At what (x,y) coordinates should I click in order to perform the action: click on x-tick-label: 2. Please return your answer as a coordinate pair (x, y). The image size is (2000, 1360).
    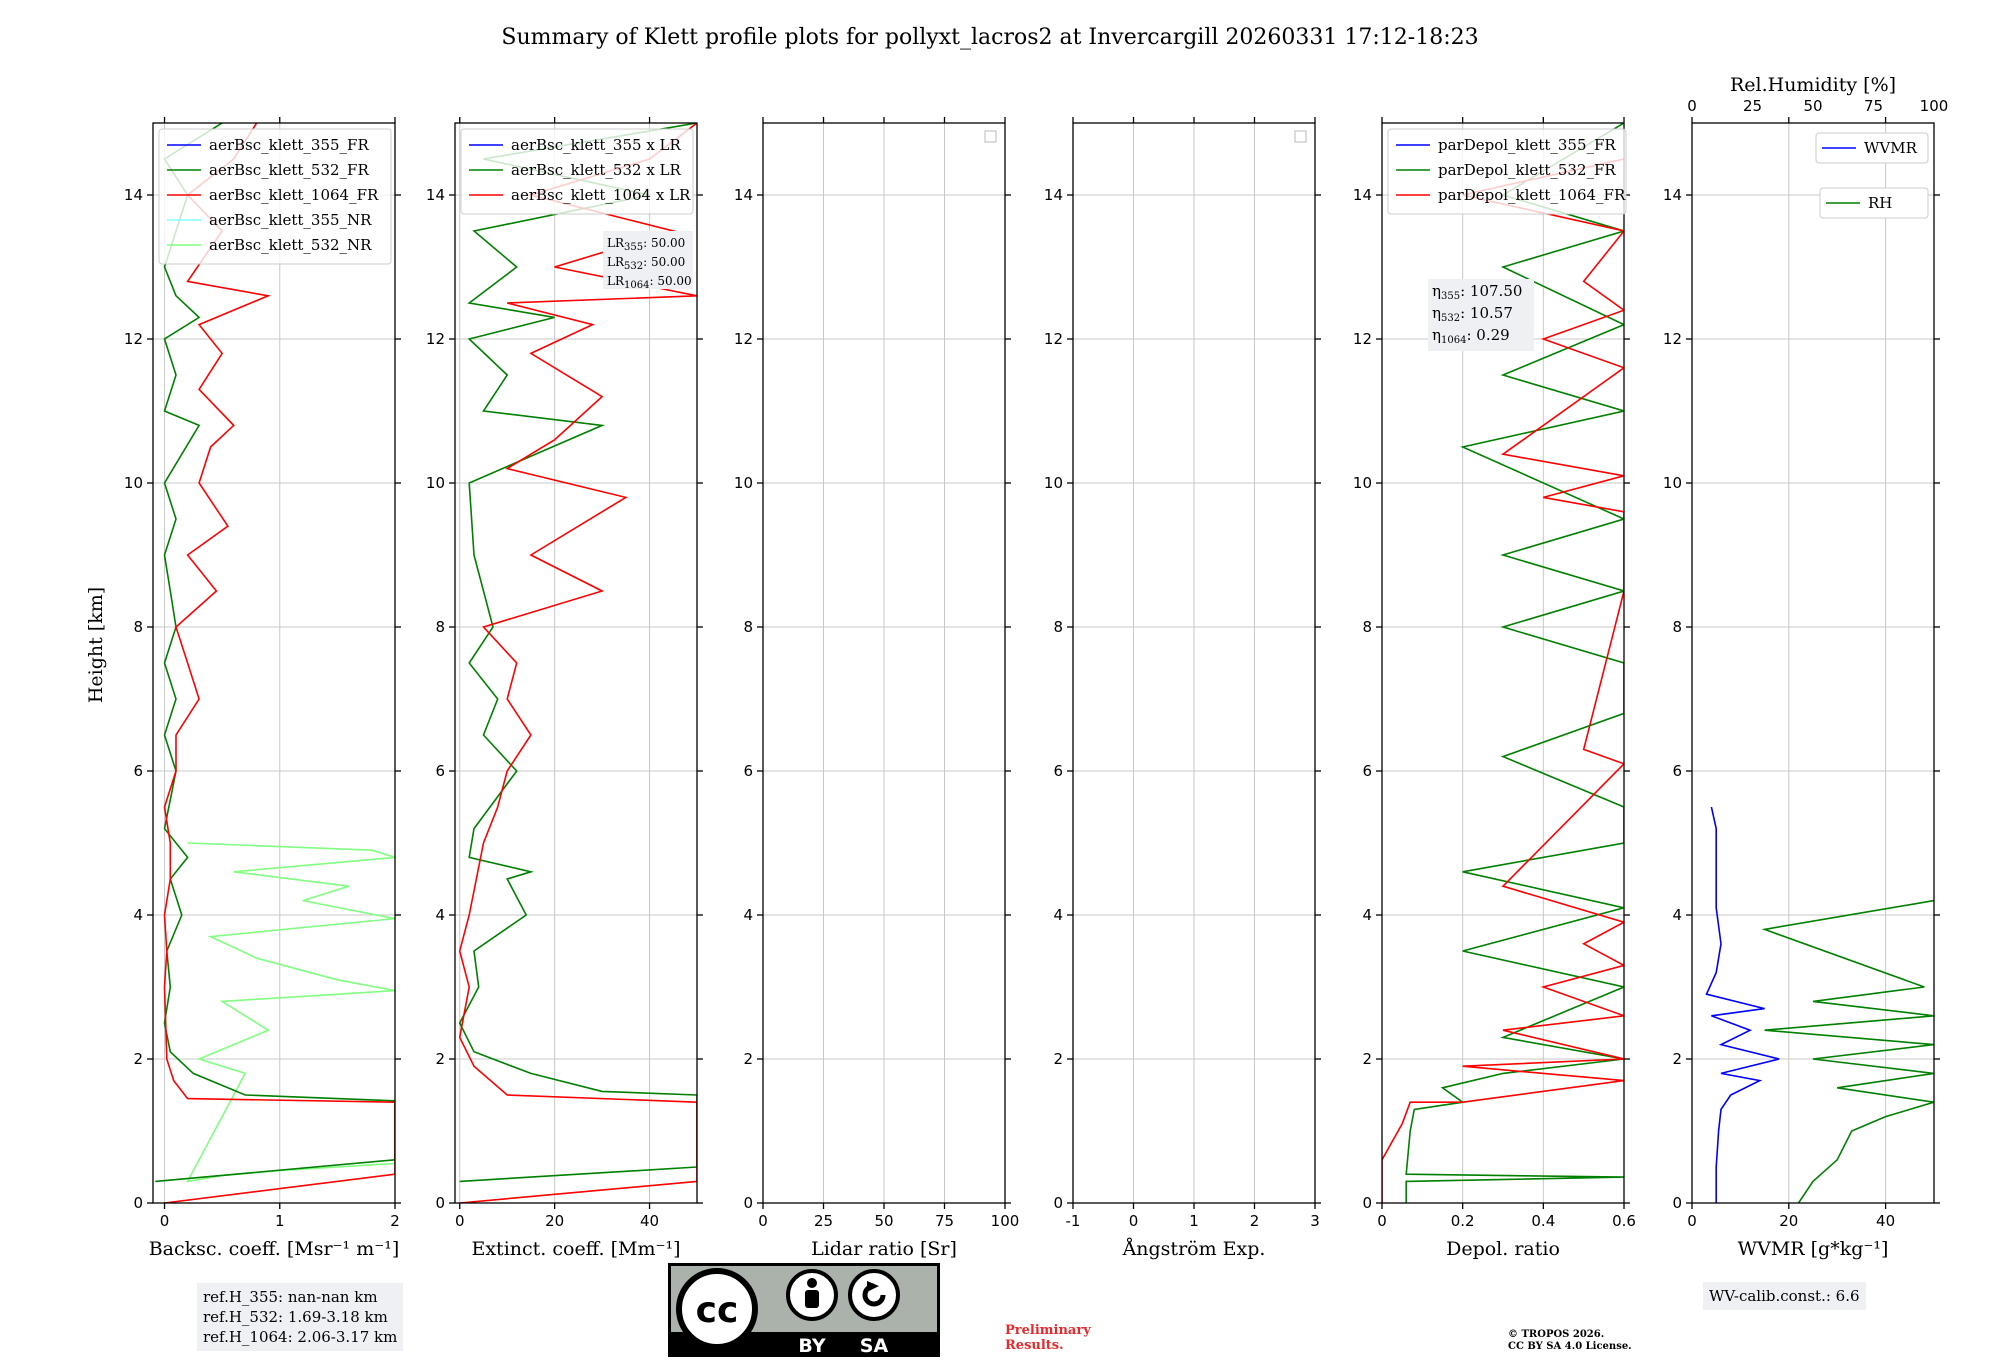
    Looking at the image, I should click on (1255, 1221).